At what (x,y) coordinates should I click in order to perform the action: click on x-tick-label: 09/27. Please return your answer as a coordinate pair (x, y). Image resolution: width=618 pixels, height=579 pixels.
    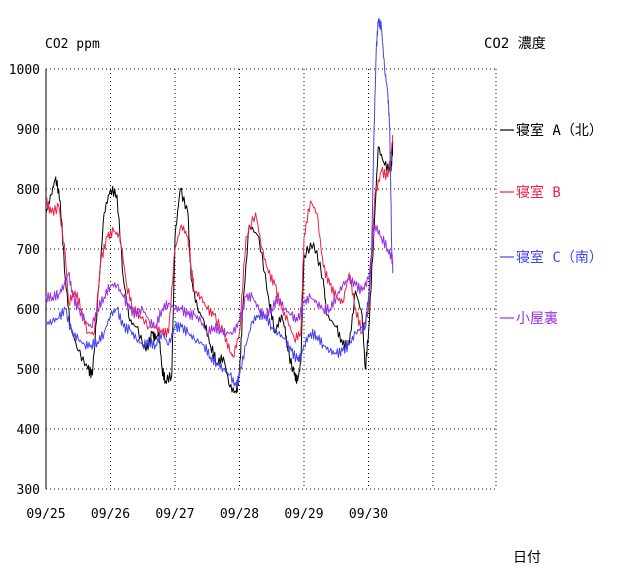
    Looking at the image, I should click on (174, 514).